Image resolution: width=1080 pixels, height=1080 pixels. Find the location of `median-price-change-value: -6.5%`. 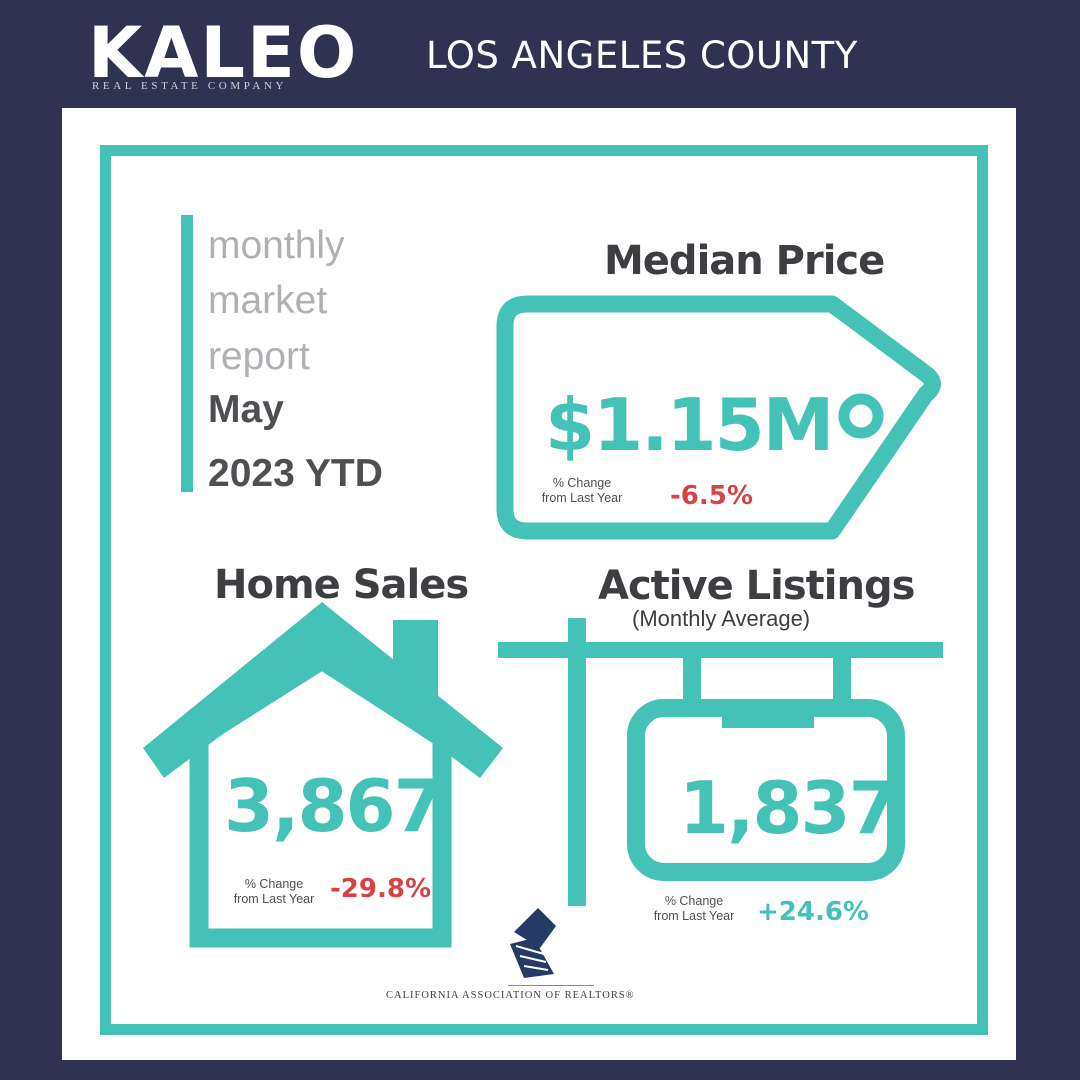

median-price-change-value: -6.5% is located at coordinates (711, 496).